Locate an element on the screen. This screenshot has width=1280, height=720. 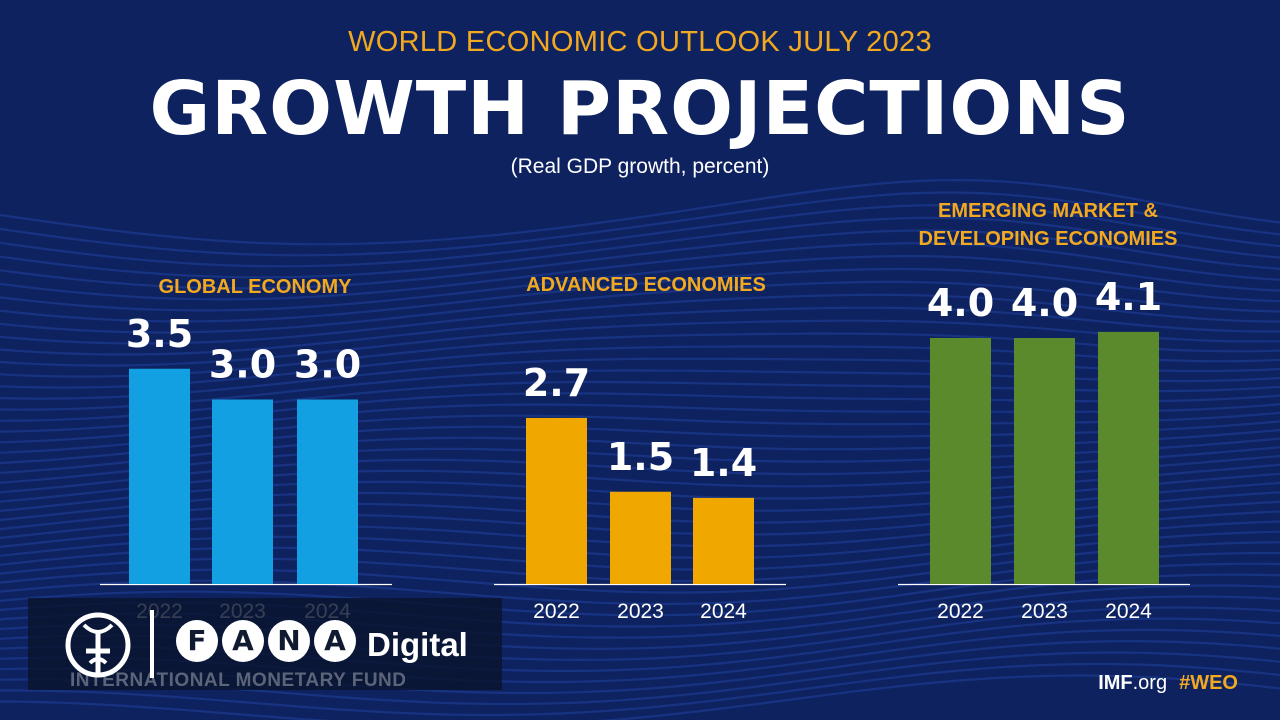
chart-subtitle: (Real GDP growth, percent) is located at coordinates (640, 166).